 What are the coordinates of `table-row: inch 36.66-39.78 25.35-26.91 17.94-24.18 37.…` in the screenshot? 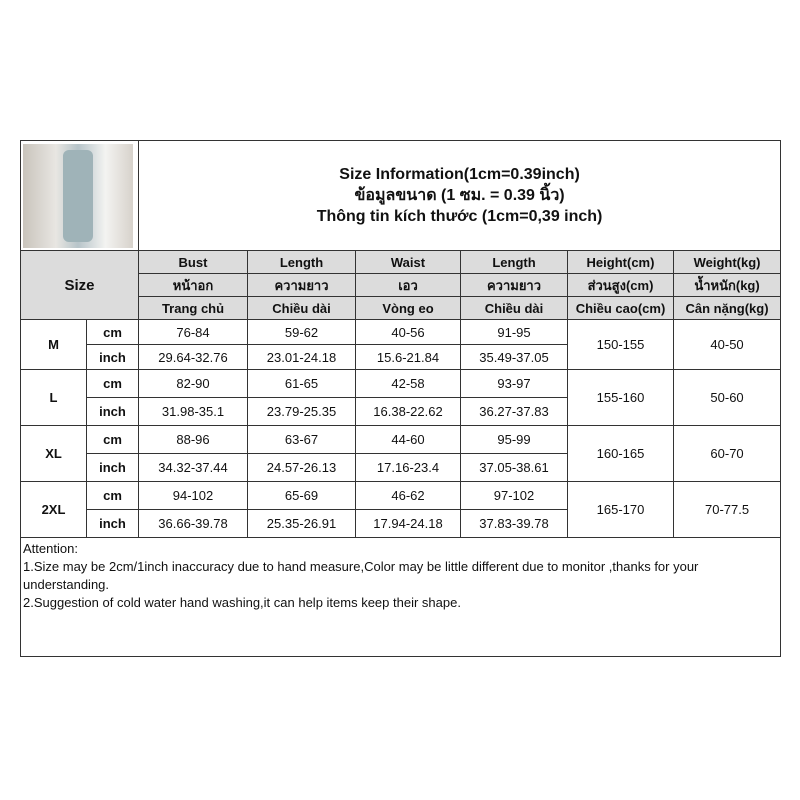 It's located at (401, 523).